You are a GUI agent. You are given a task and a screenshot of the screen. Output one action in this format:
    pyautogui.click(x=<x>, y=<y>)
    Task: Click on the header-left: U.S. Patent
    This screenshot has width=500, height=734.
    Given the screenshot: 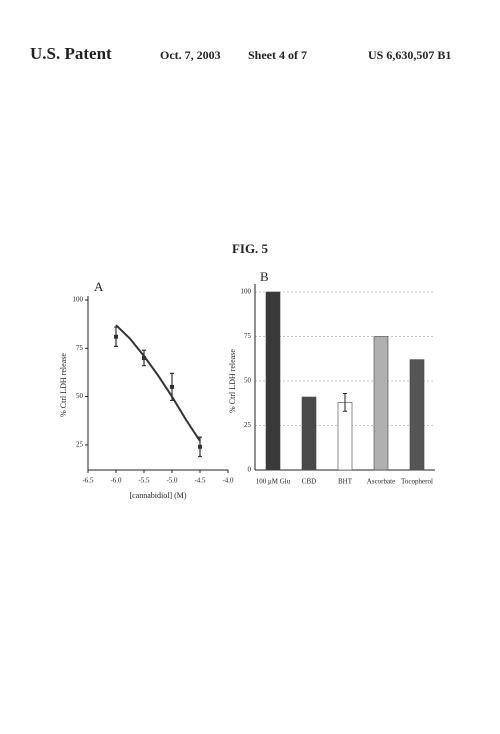 What is the action you would take?
    pyautogui.click(x=71, y=53)
    